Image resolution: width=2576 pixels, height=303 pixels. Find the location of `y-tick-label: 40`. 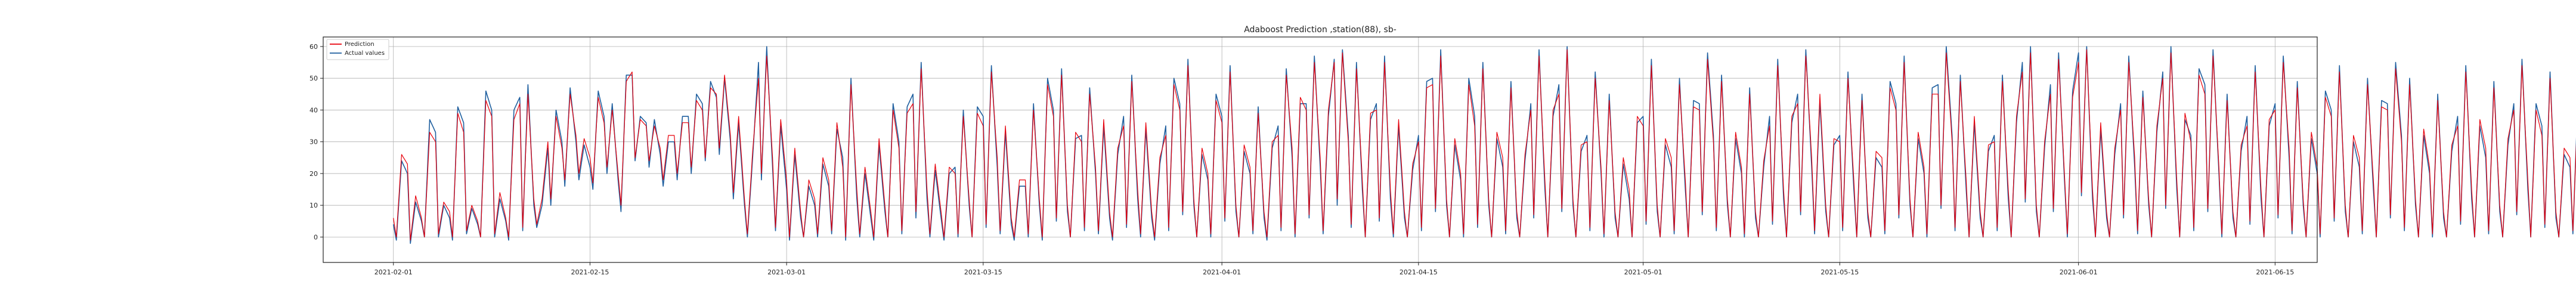

y-tick-label: 40 is located at coordinates (313, 110).